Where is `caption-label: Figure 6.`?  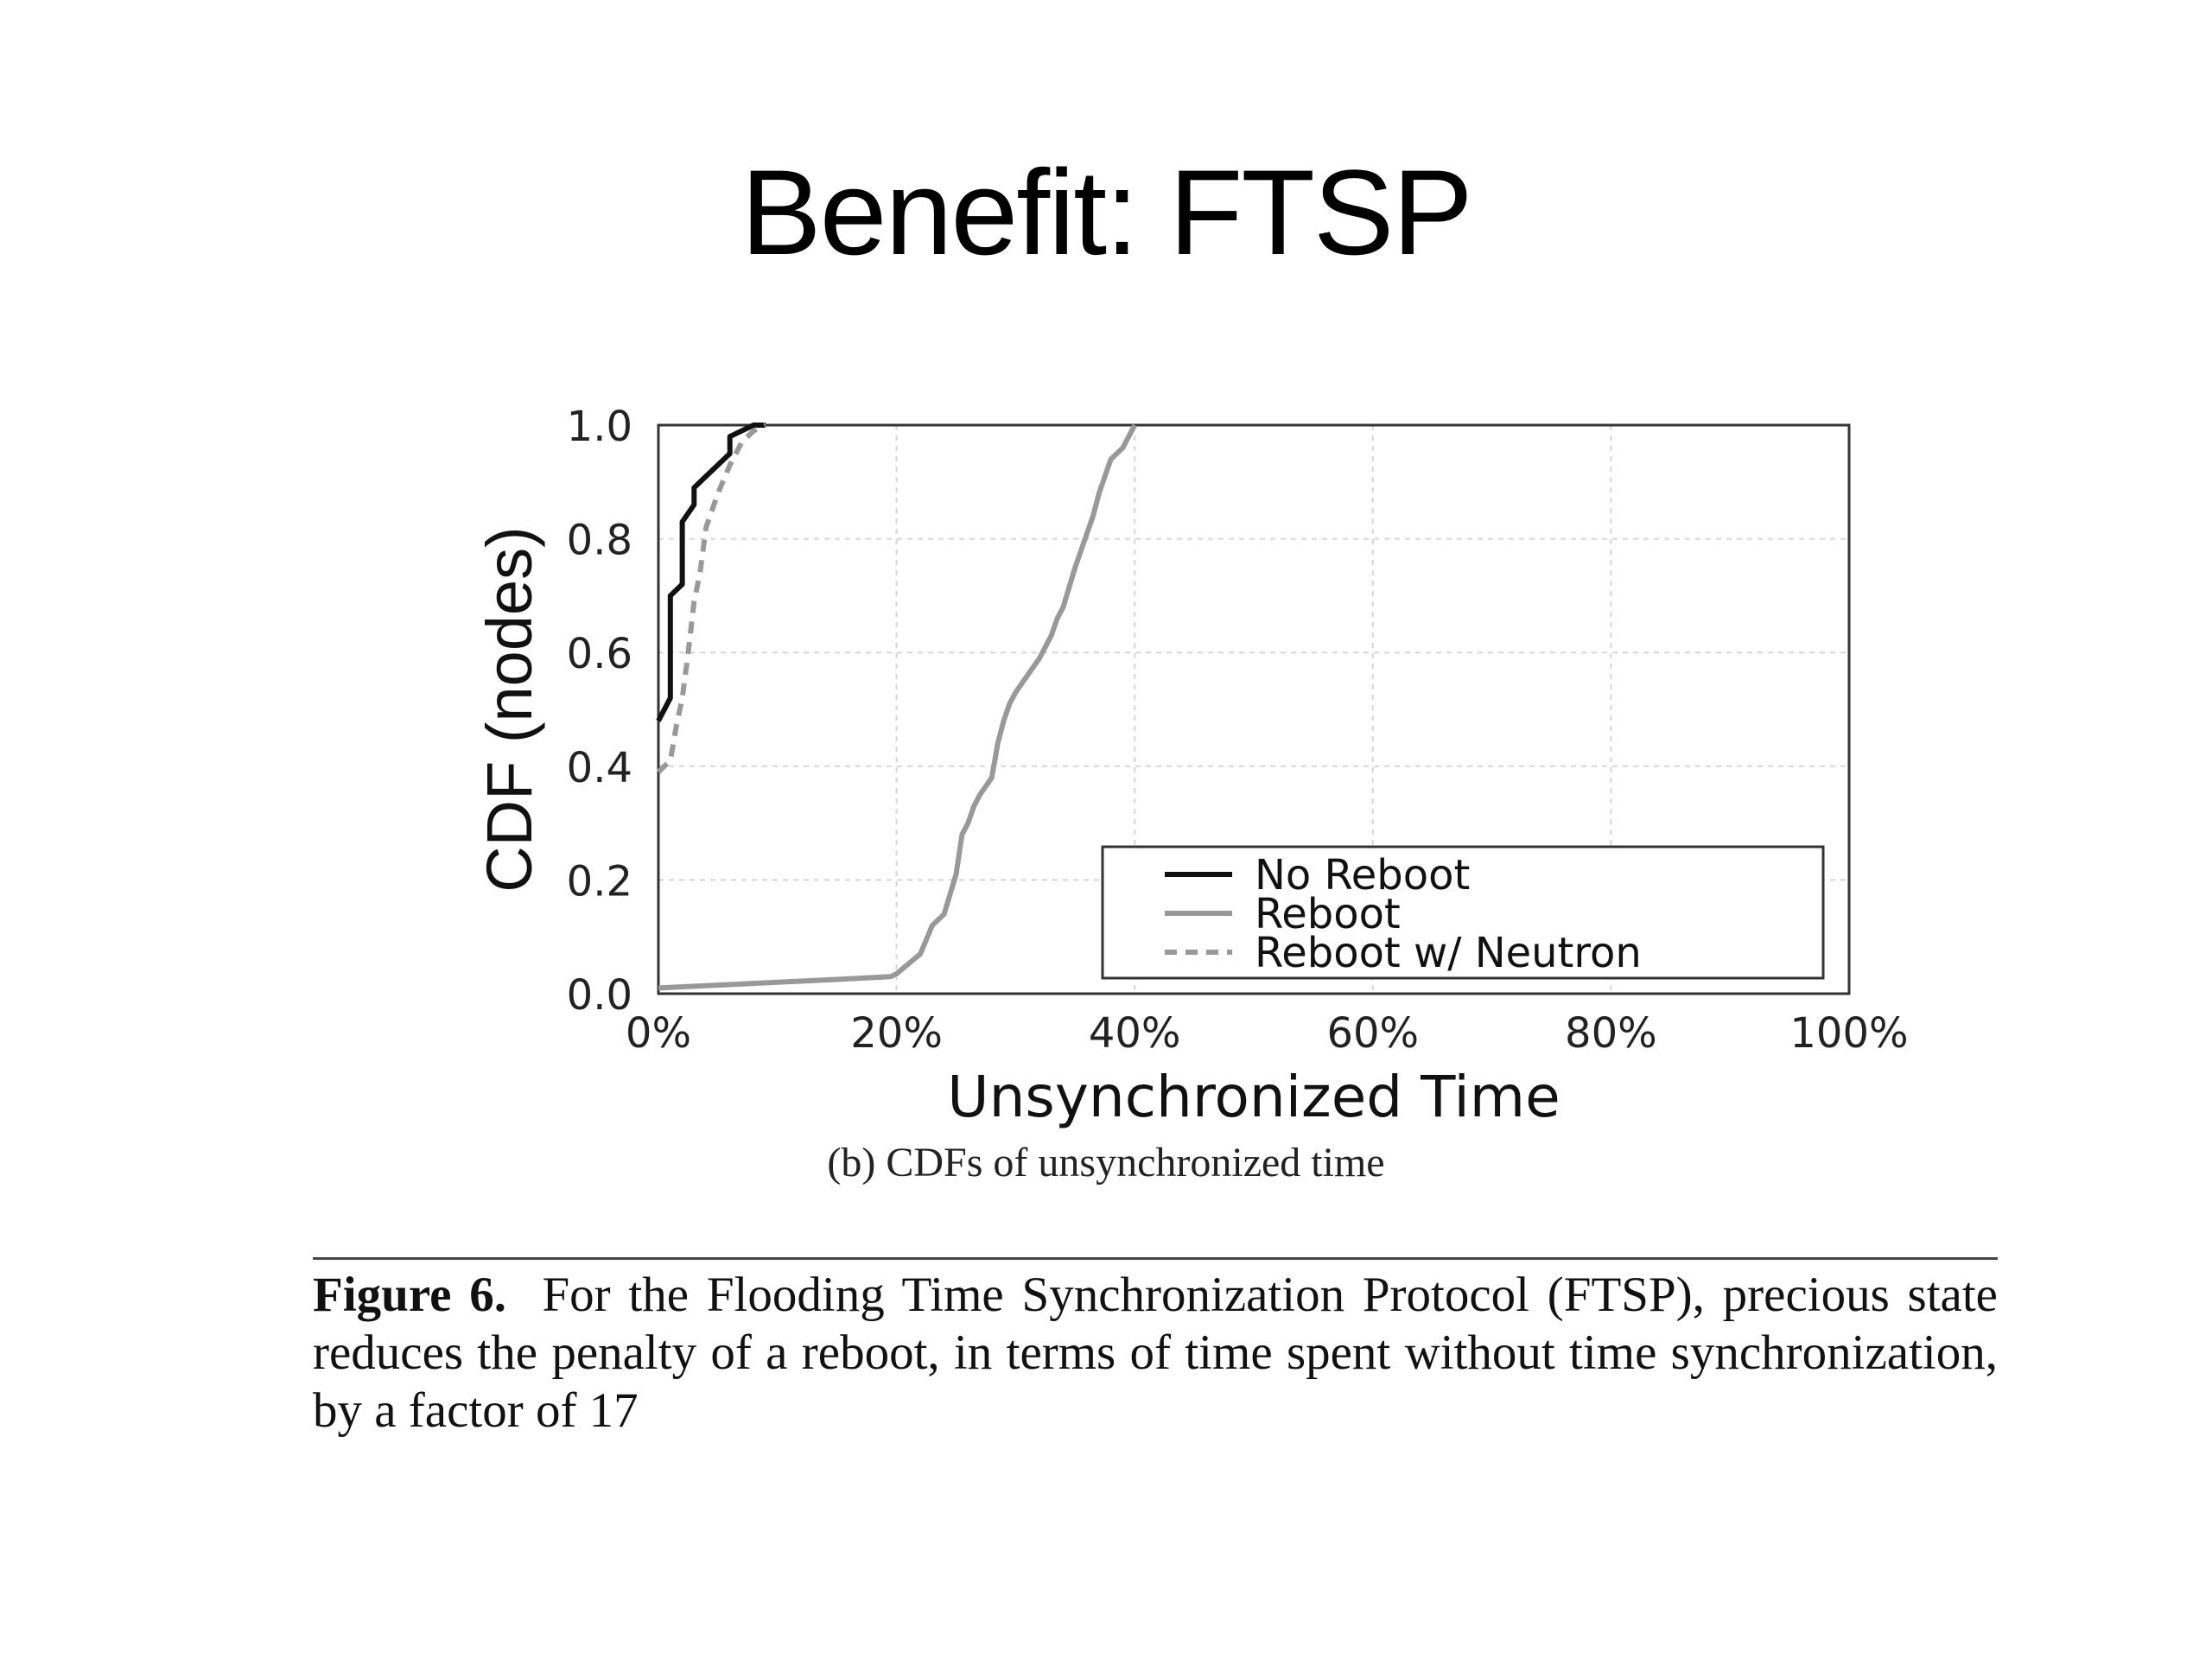
caption-label: Figure 6. is located at coordinates (409, 1295).